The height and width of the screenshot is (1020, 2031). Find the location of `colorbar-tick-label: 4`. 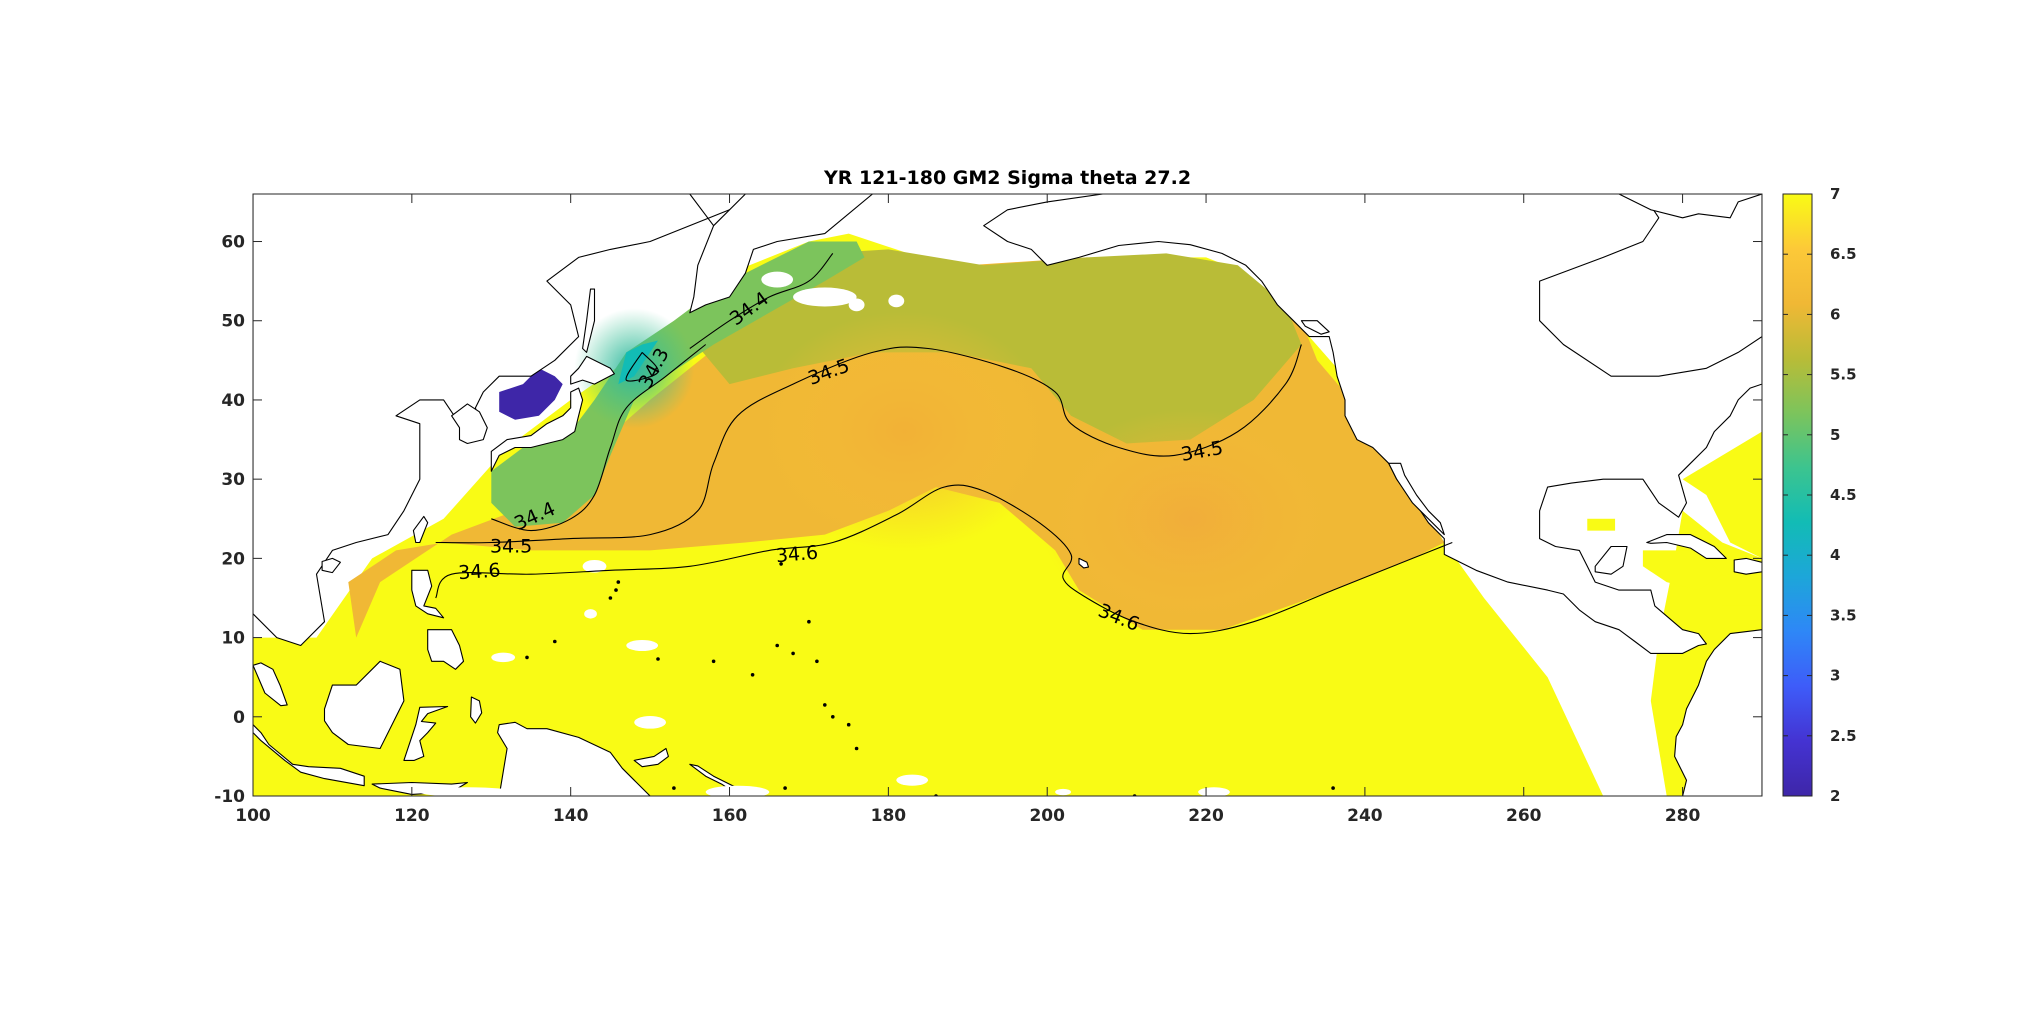

colorbar-tick-label: 4 is located at coordinates (1835, 555).